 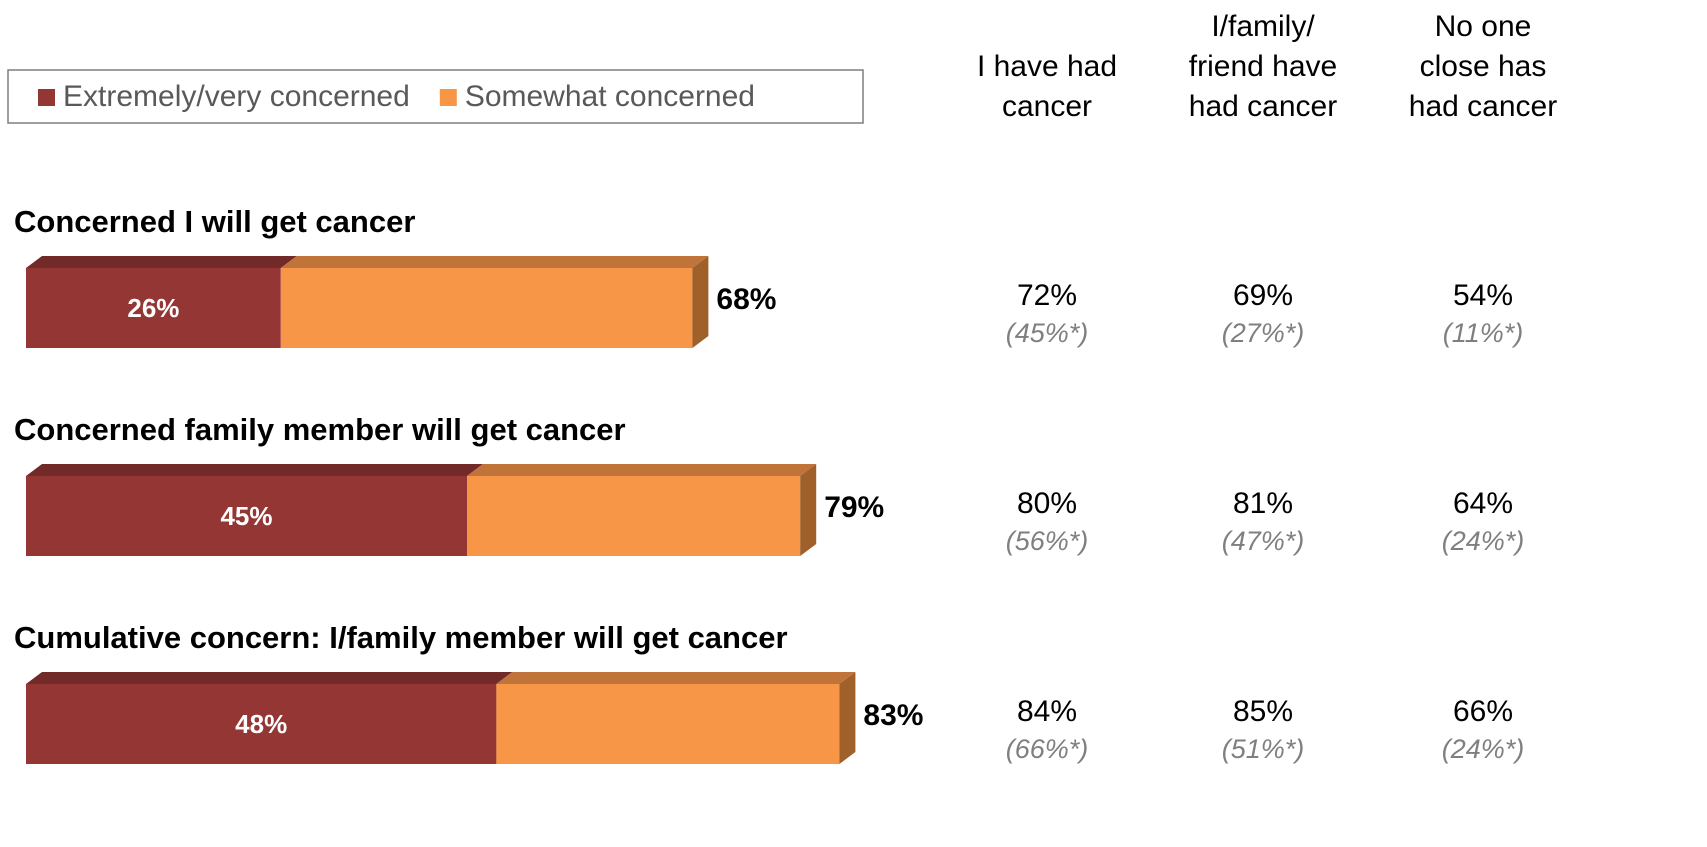 What do you see at coordinates (1047, 106) in the screenshot?
I see `column-header: cancer` at bounding box center [1047, 106].